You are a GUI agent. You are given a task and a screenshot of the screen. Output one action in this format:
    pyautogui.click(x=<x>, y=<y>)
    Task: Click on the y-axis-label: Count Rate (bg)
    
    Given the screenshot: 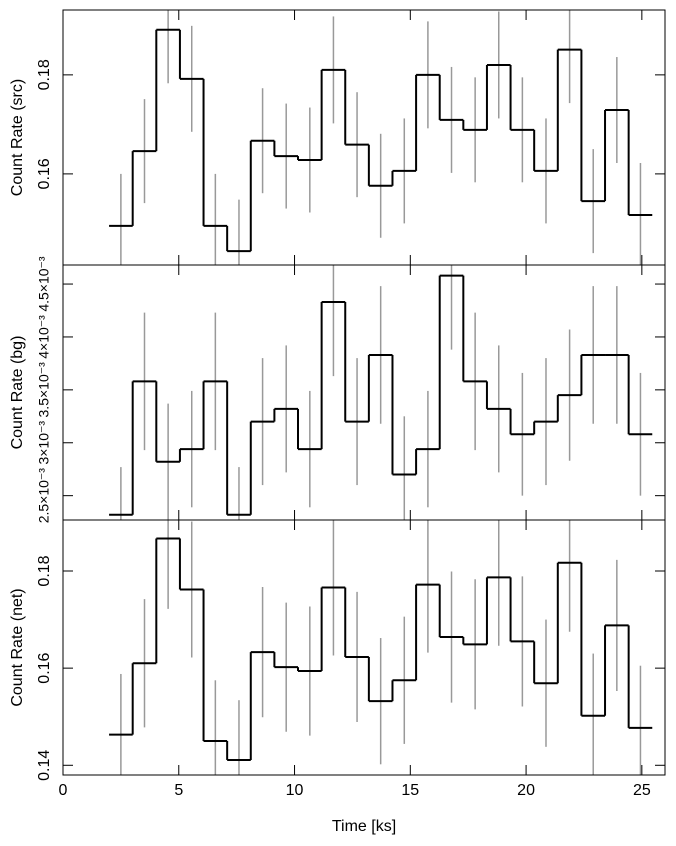 What is the action you would take?
    pyautogui.click(x=17, y=393)
    